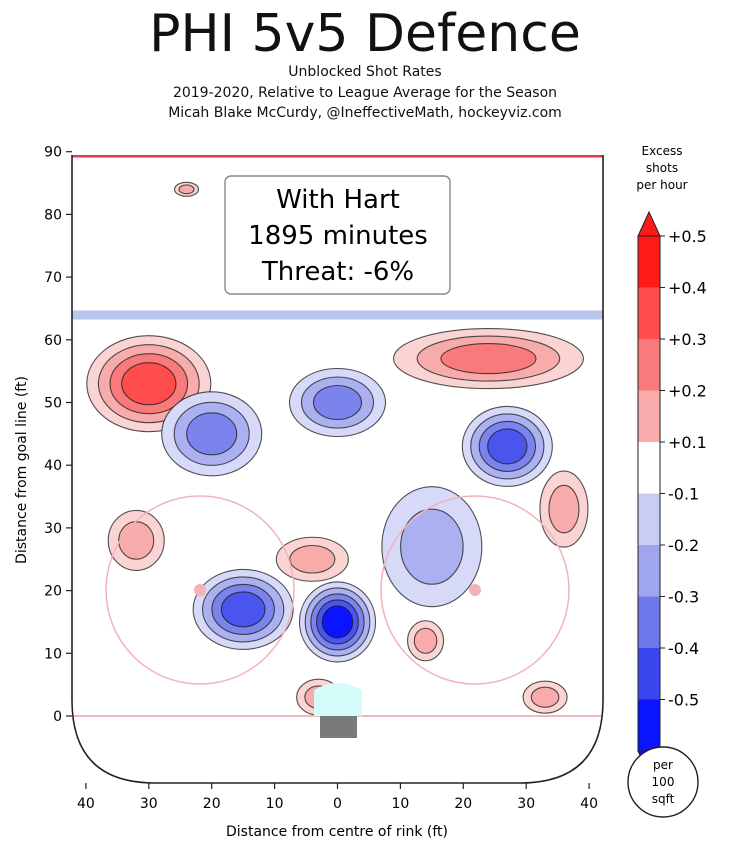 This screenshot has width=730, height=851. I want to click on colorbar-title-3: per hour, so click(661, 185).